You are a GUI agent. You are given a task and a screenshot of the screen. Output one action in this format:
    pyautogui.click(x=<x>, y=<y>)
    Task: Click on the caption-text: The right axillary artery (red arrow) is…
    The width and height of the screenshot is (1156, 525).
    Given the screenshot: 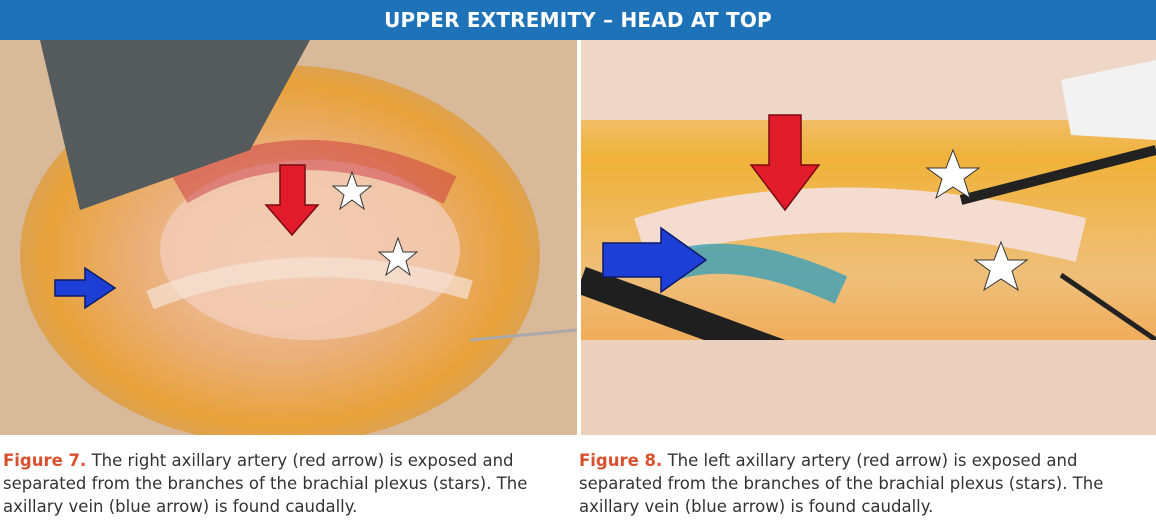 What is the action you would take?
    pyautogui.click(x=265, y=483)
    